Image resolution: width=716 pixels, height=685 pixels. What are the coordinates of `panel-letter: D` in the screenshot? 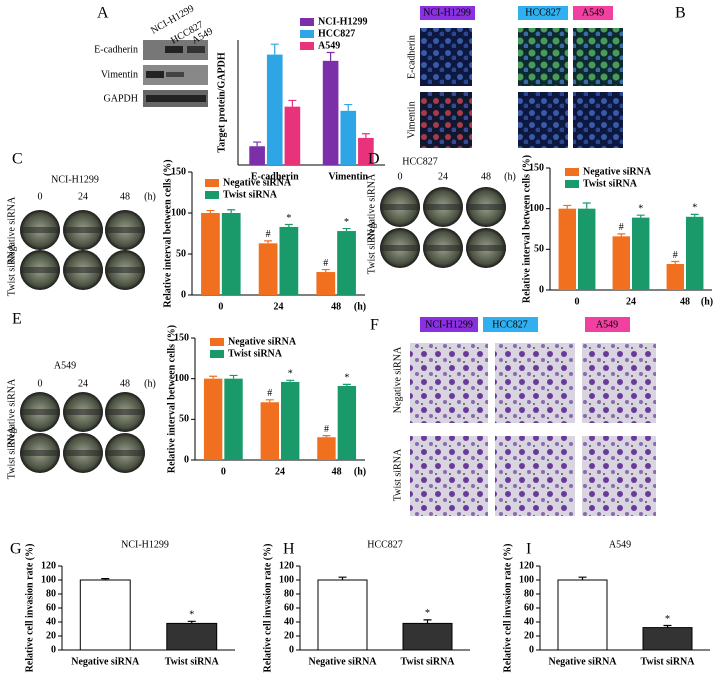 It's located at (374, 159).